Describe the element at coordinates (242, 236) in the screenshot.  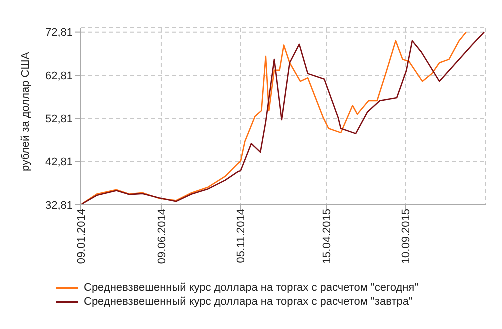
I see `x-tick-label: 05.11.2014` at that location.